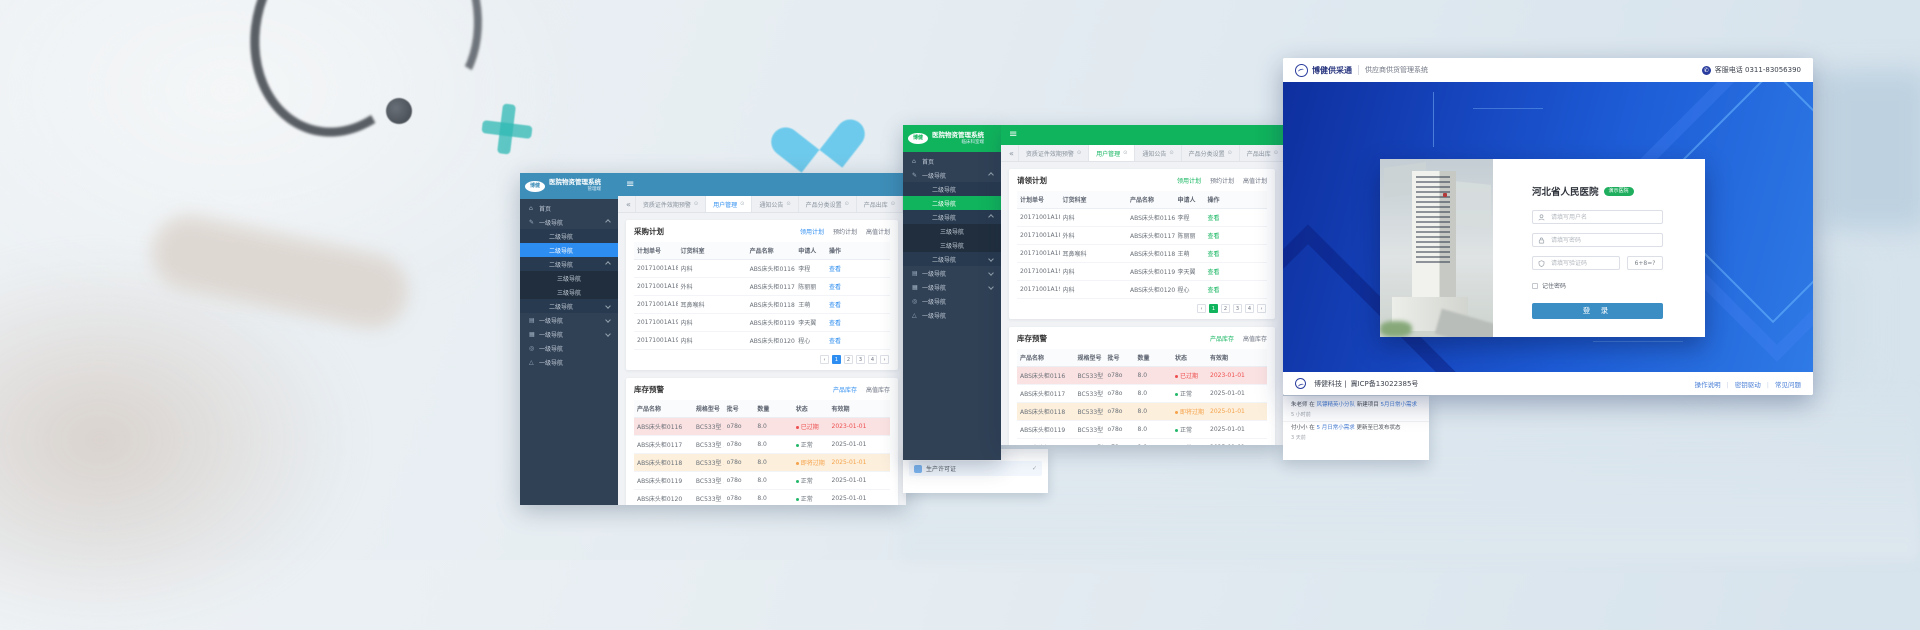  What do you see at coordinates (1356, 433) in the screenshot?
I see `feed-item: 付小小 在 5 月日常小需求 更新至已发布状态 3 天前` at bounding box center [1356, 433].